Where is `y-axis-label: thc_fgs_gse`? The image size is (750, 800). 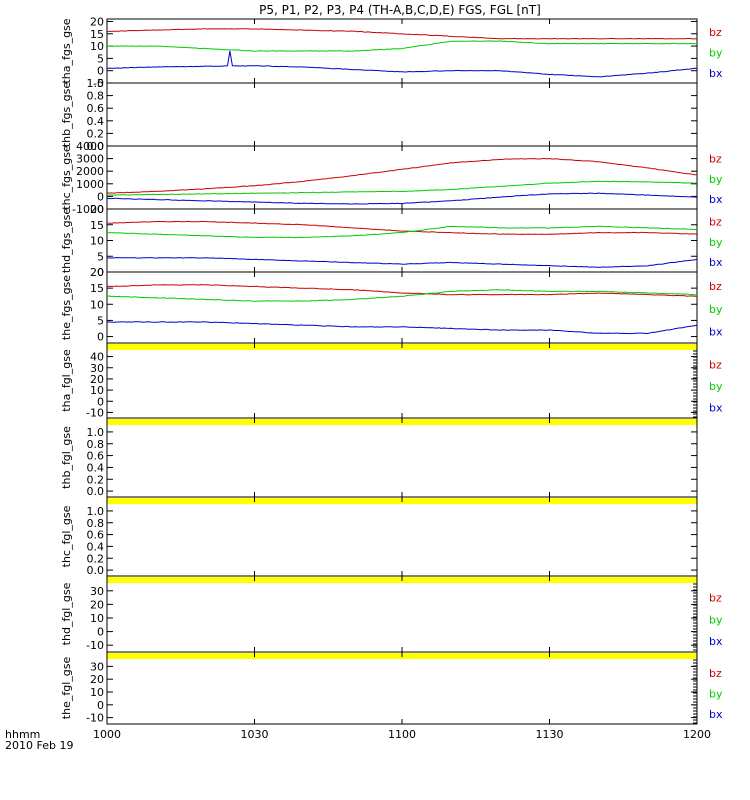 y-axis-label: thc_fgs_gse is located at coordinates (66, 177).